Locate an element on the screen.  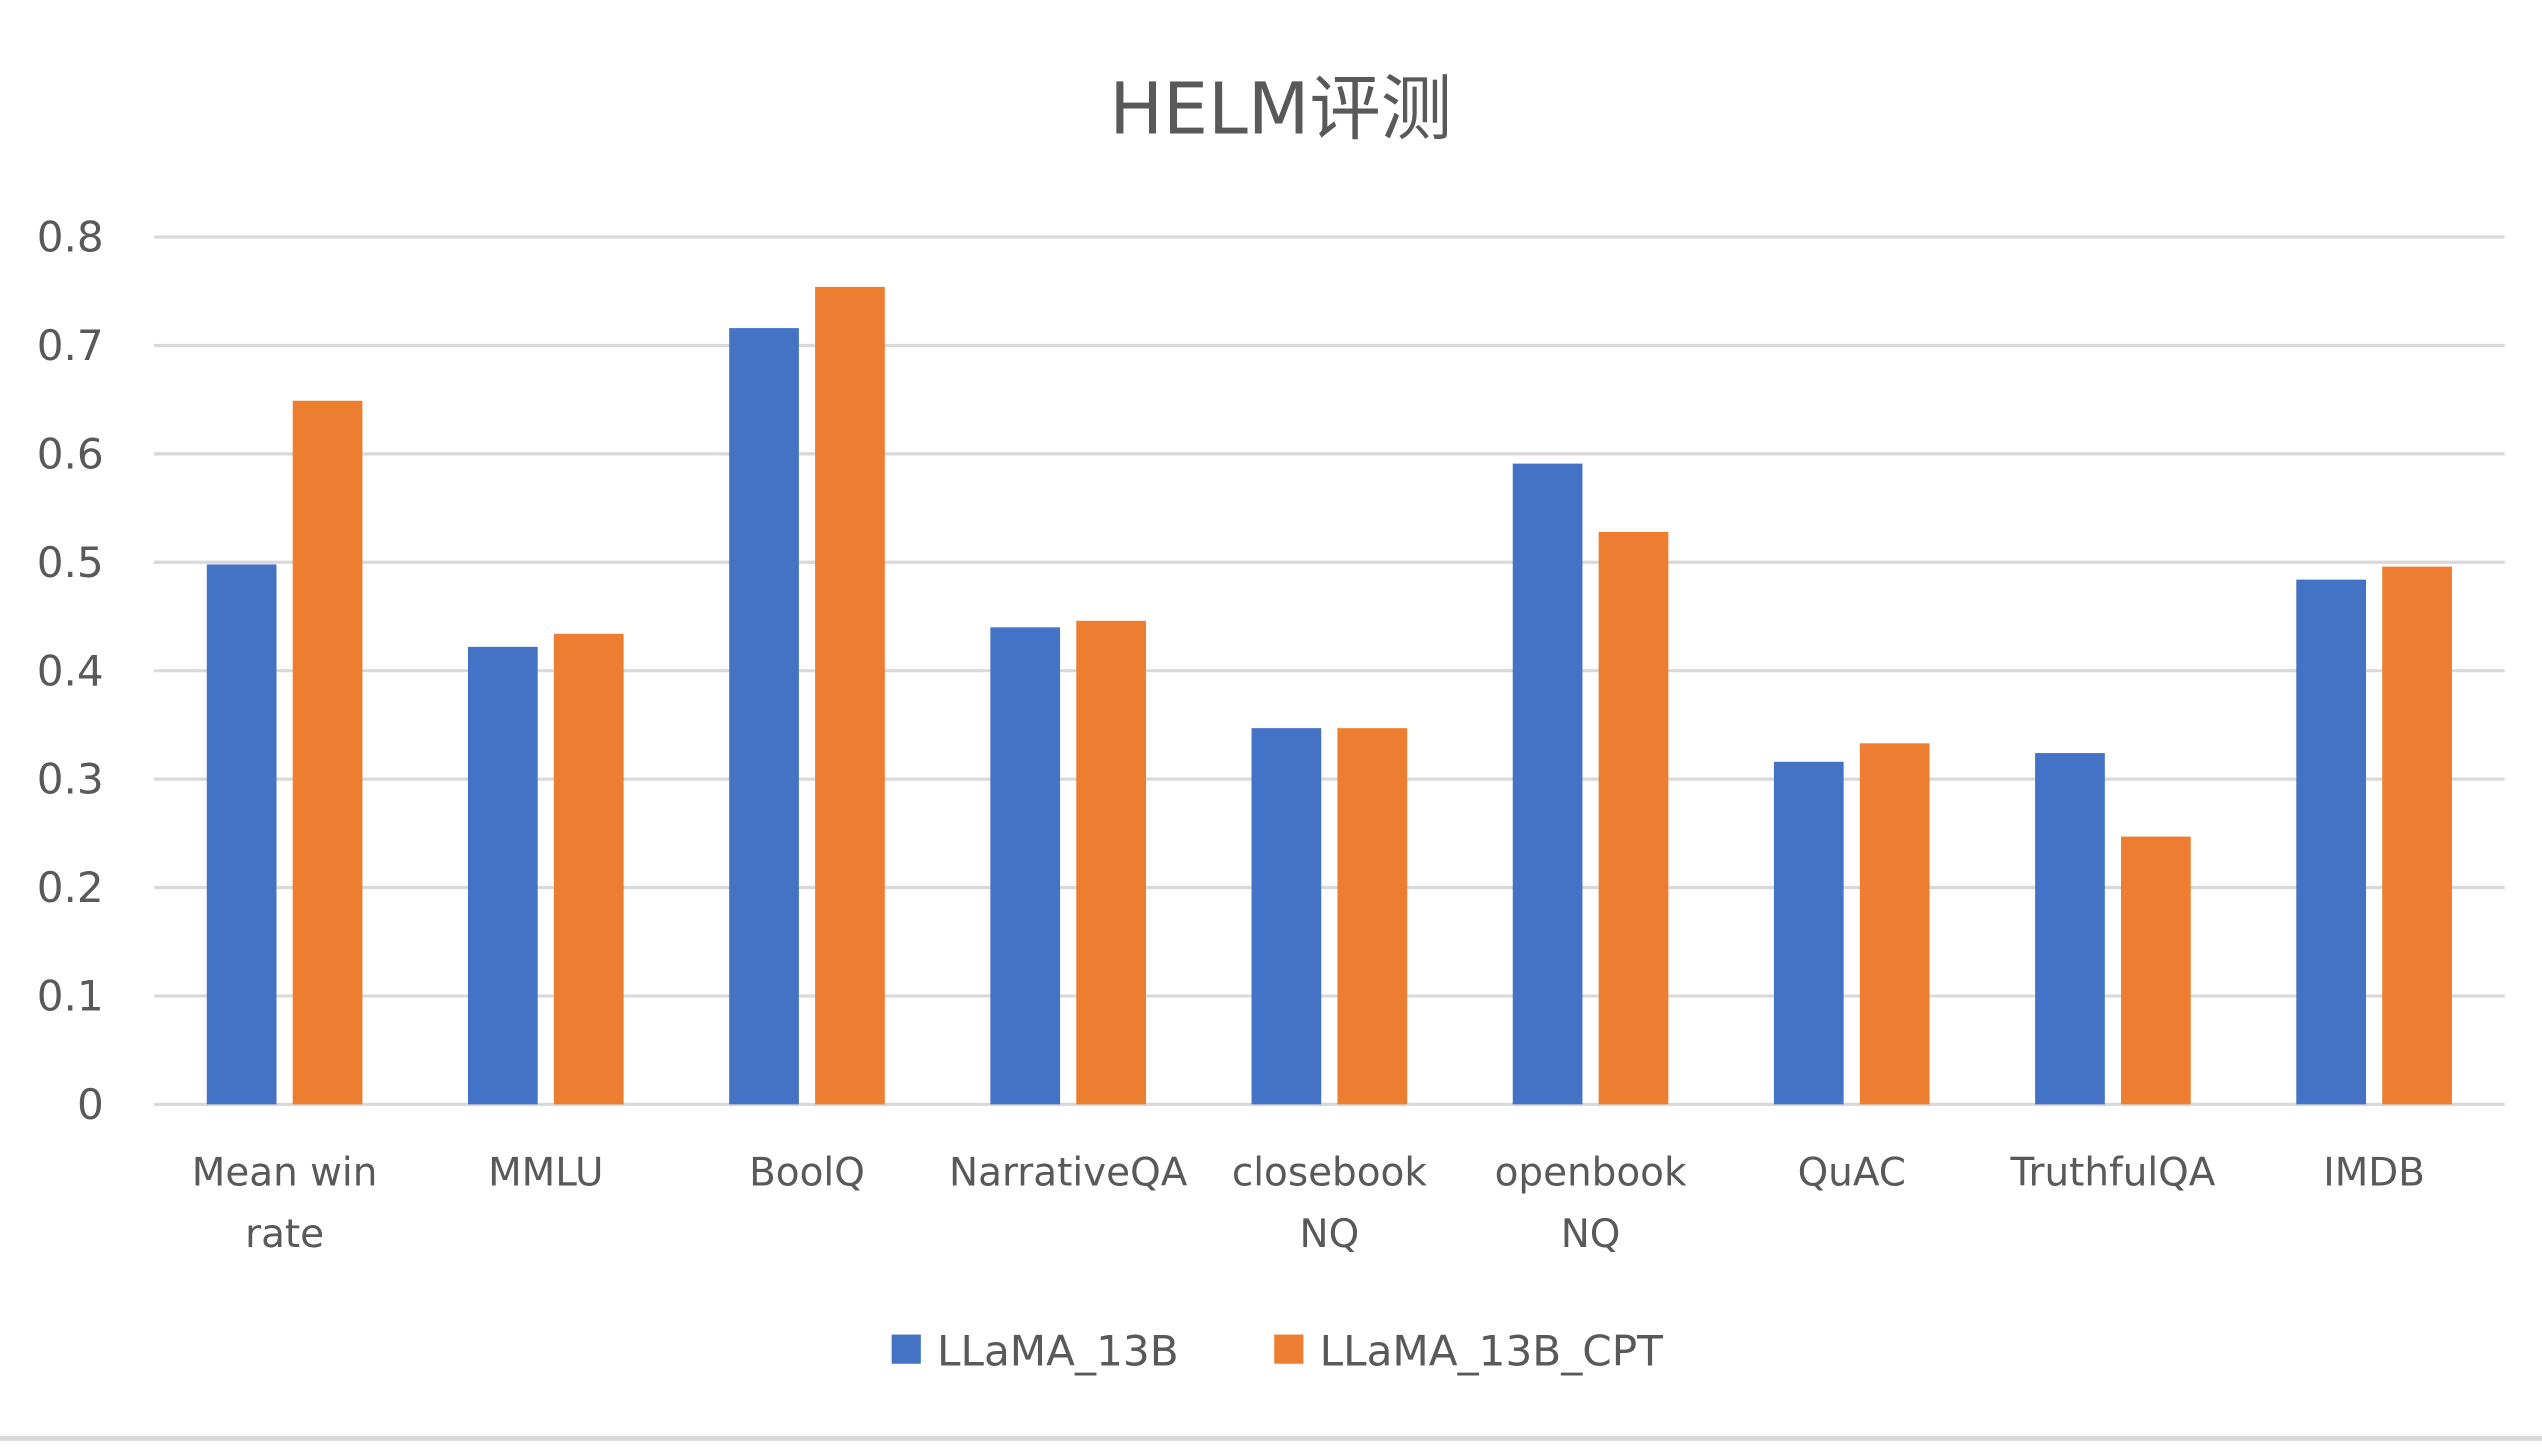
x-tick-label: rate is located at coordinates (284, 1234).